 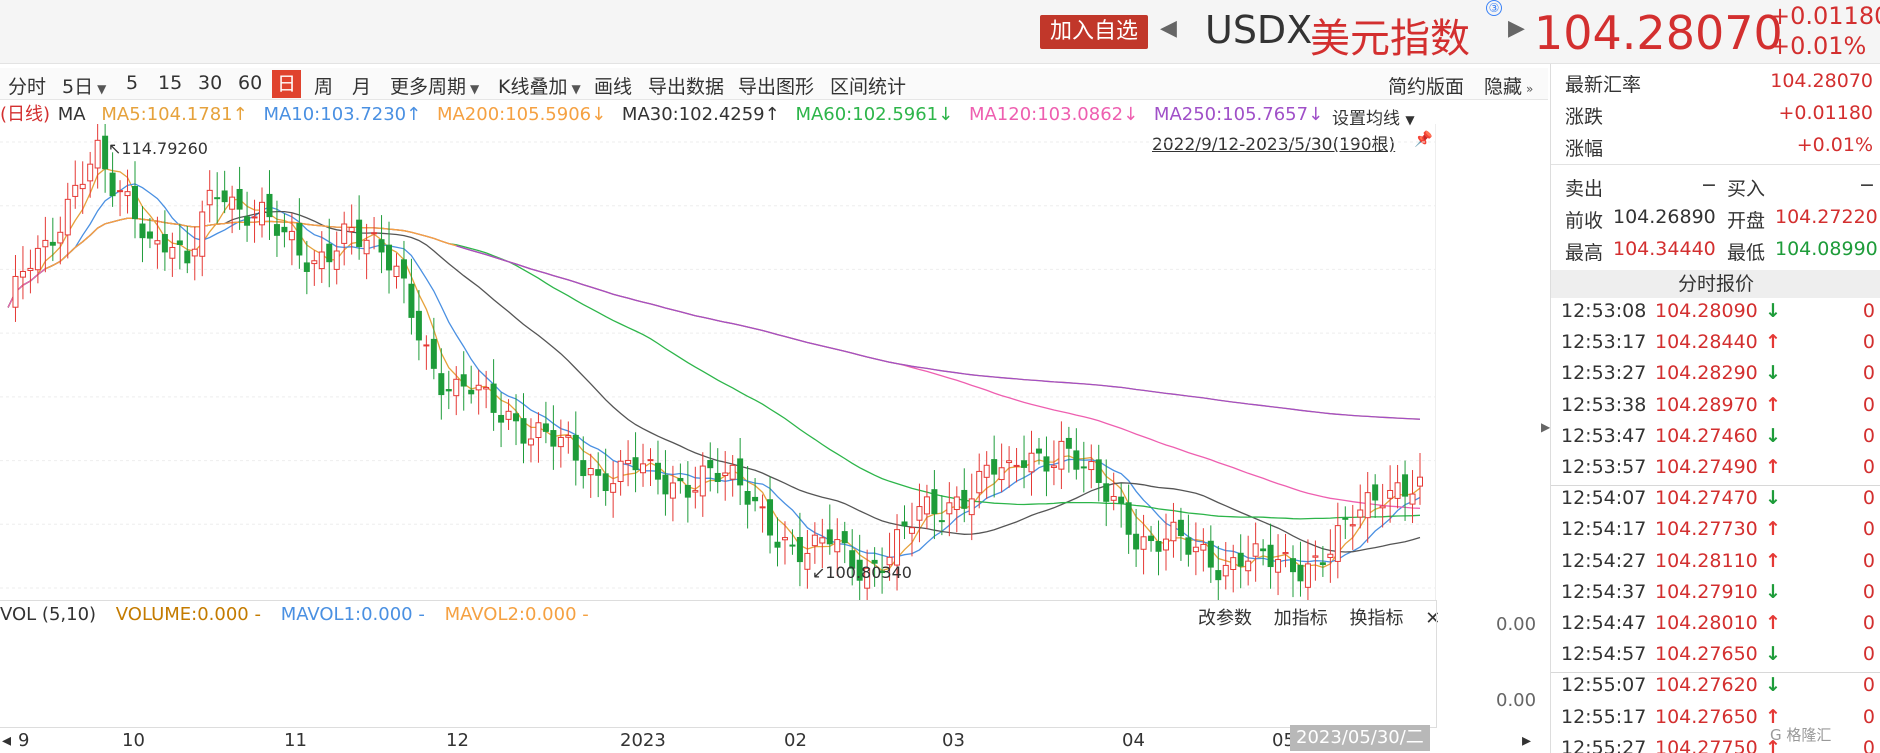 What do you see at coordinates (1809, 735) in the screenshot?
I see `watermark-text: 格隆汇` at bounding box center [1809, 735].